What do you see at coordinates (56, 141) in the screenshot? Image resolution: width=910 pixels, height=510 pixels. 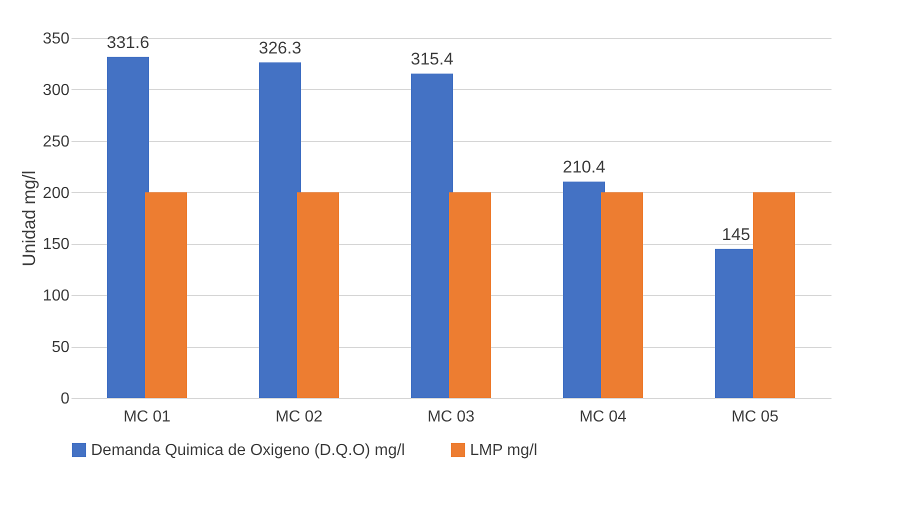 I see `y-tick-label: 250` at bounding box center [56, 141].